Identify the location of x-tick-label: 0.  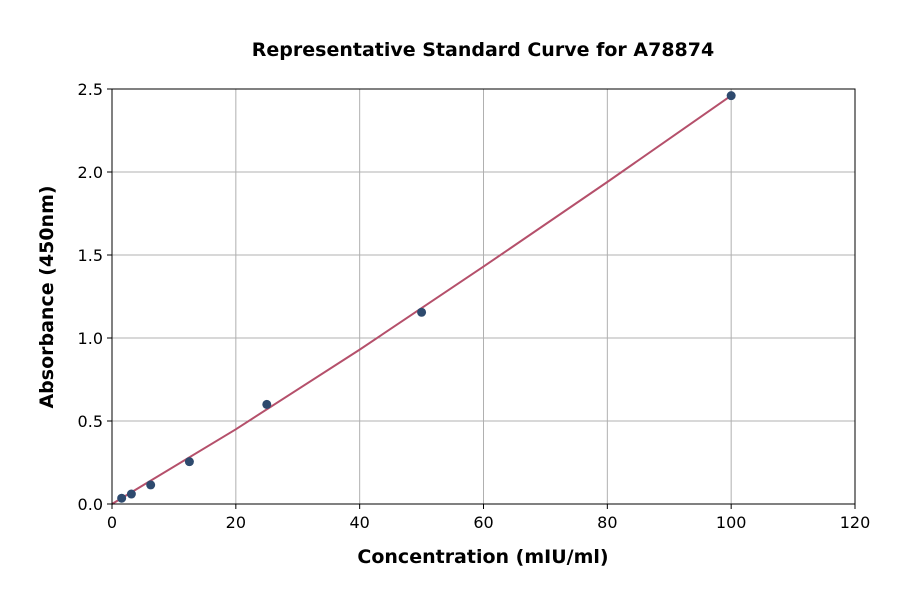
(112, 522).